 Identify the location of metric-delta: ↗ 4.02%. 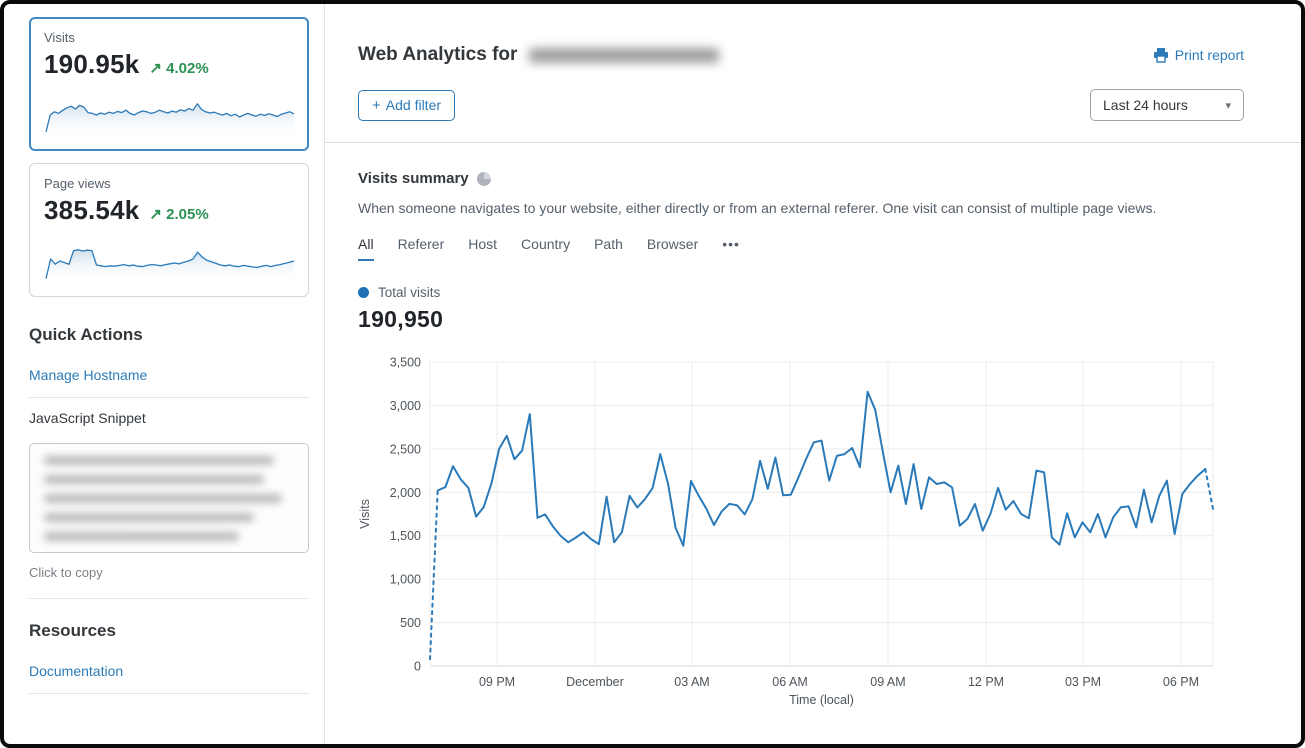
(178, 68).